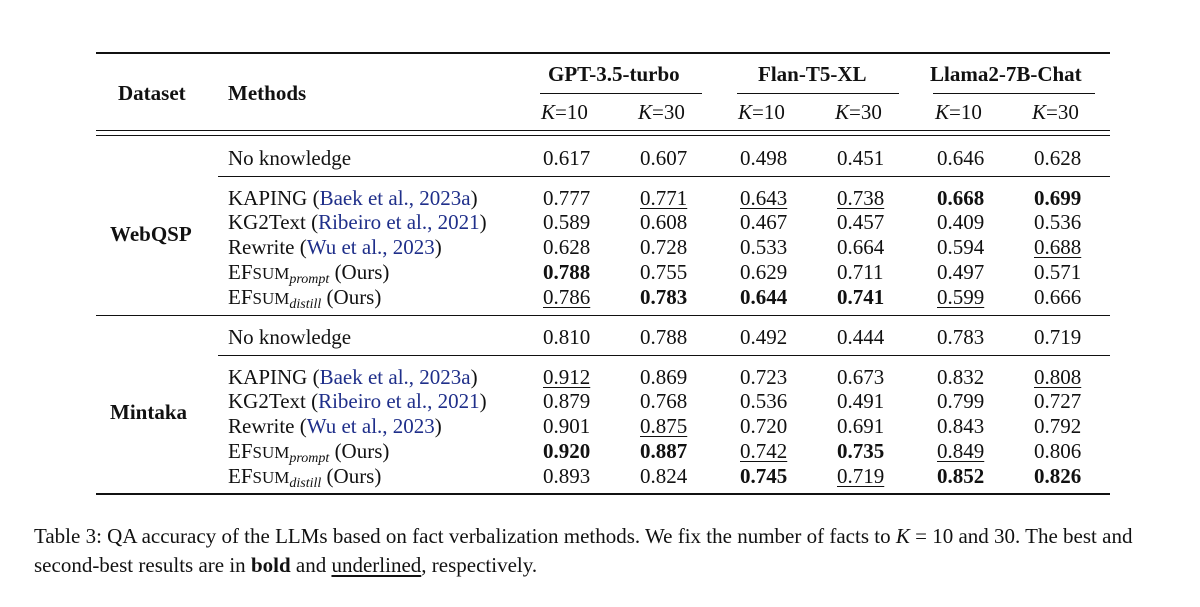 This screenshot has height=607, width=1200. Describe the element at coordinates (1006, 74) in the screenshot. I see `model-header-llama: Llama2-7B-Chat` at that location.